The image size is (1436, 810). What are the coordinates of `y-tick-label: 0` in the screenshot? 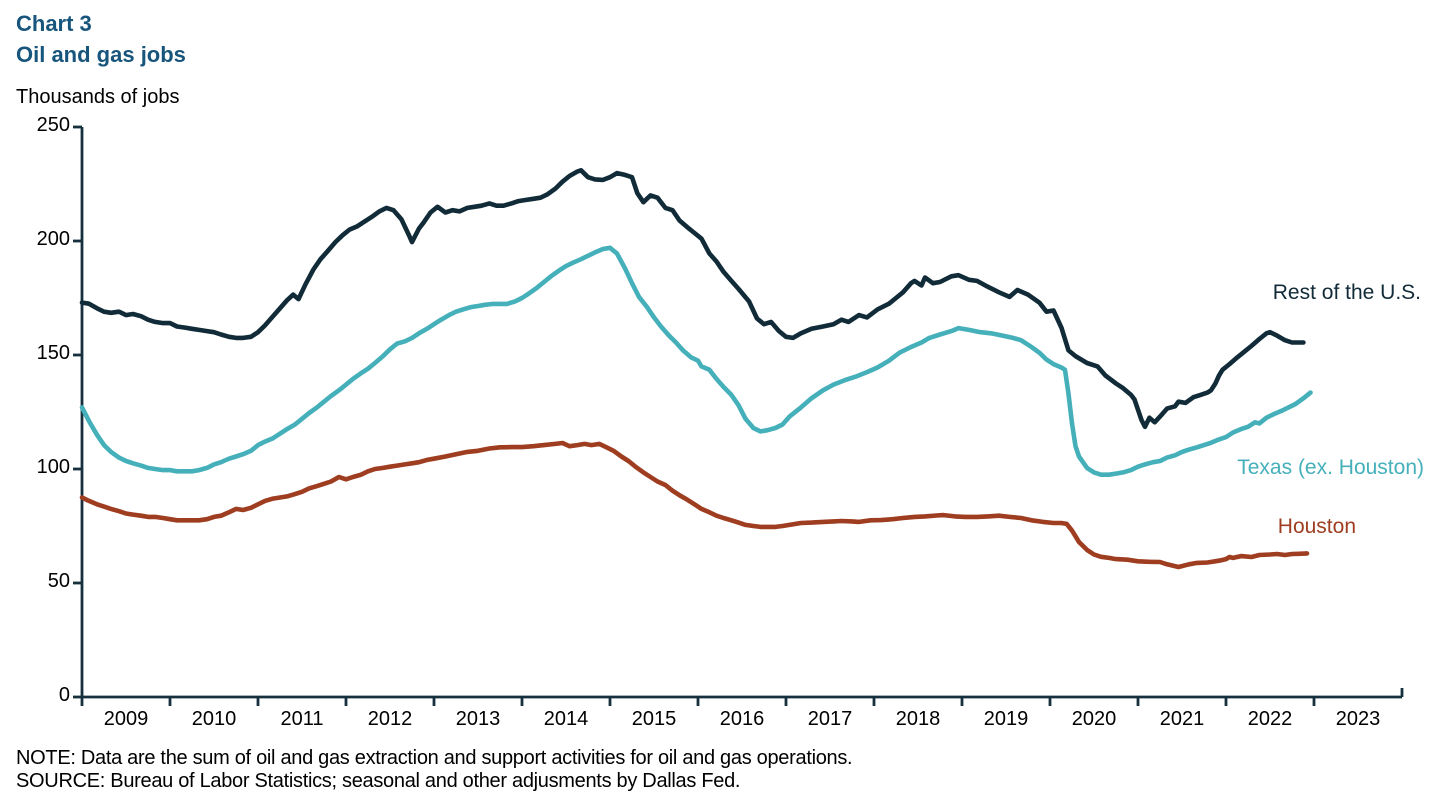 It's located at (64, 695).